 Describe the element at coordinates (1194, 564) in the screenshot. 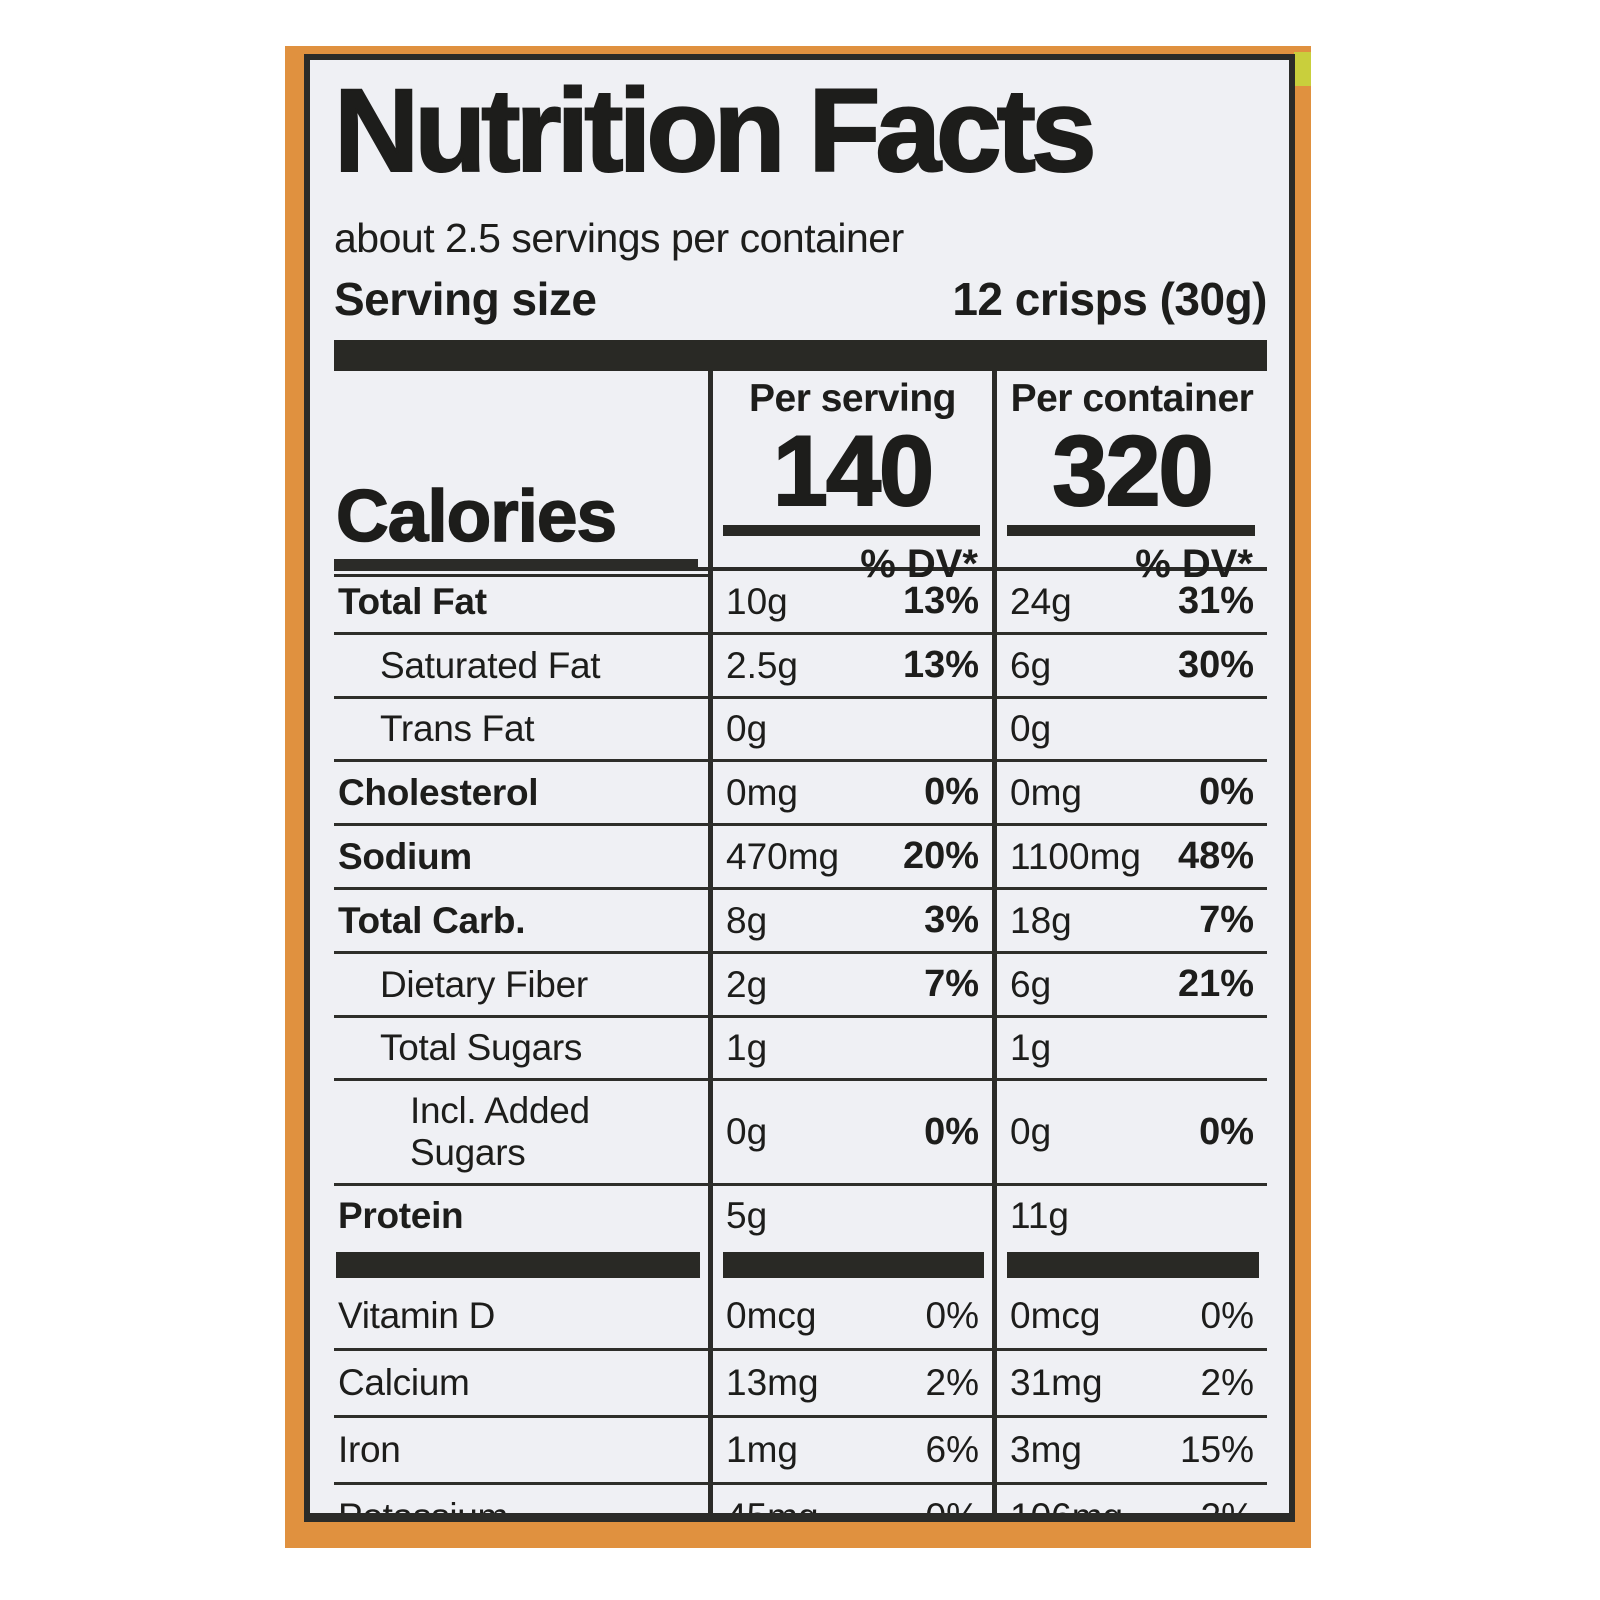

I see `per-container-dv-header: % DV*` at that location.